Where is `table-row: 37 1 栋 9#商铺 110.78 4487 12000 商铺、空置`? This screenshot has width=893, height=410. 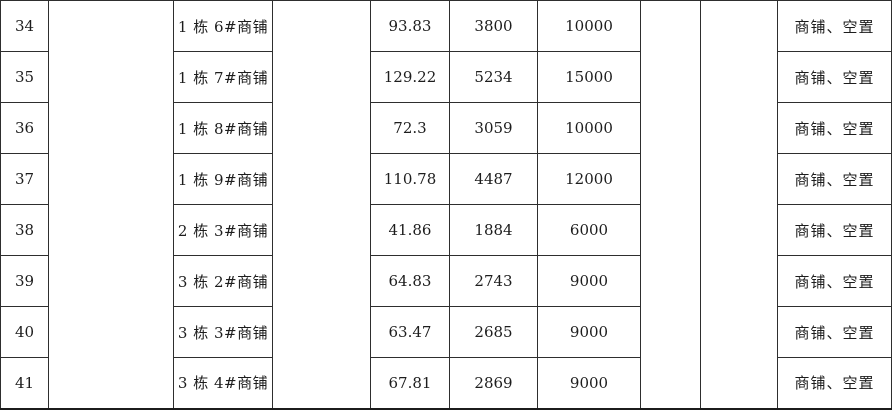 table-row: 37 1 栋 9#商铺 110.78 4487 12000 商铺、空置 is located at coordinates (446, 179).